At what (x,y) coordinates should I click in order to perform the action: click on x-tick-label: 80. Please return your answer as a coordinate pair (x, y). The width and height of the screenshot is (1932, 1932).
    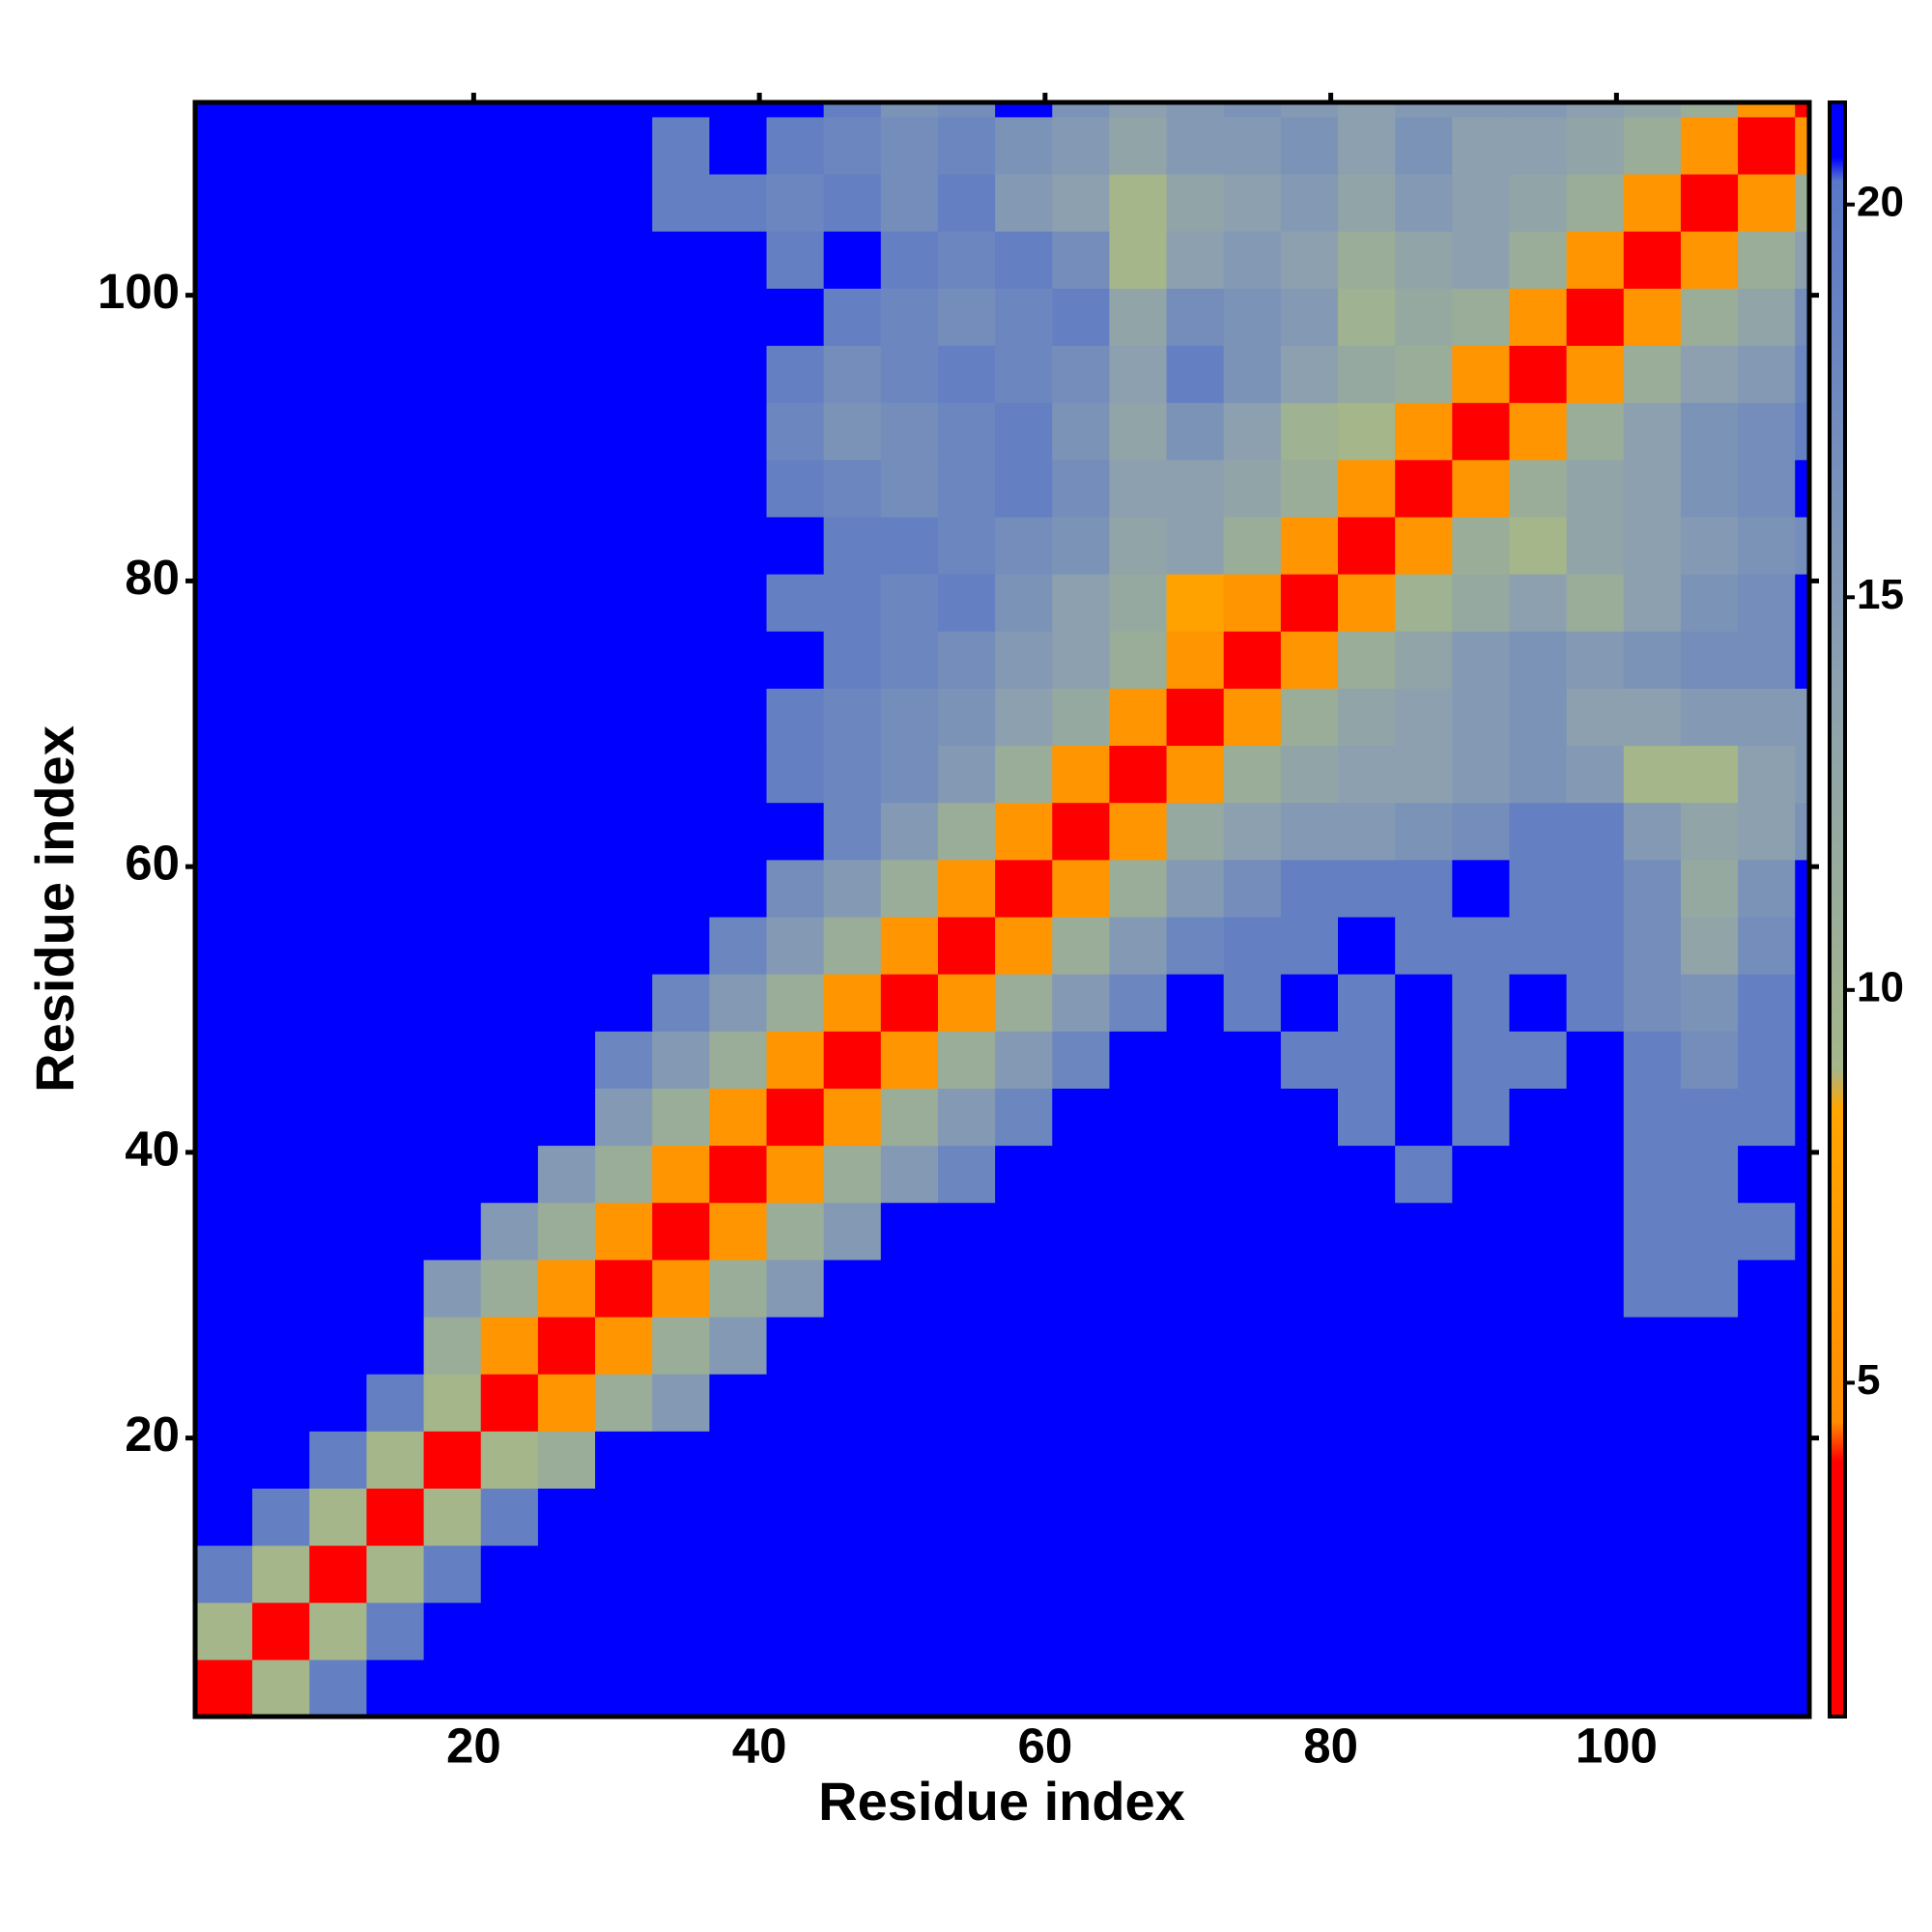
    Looking at the image, I should click on (1330, 1745).